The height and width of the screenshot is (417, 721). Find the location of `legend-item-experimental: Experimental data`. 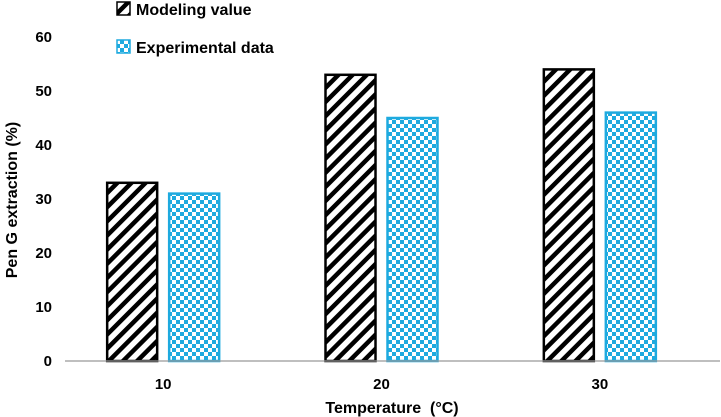

legend-item-experimental: Experimental data is located at coordinates (195, 48).